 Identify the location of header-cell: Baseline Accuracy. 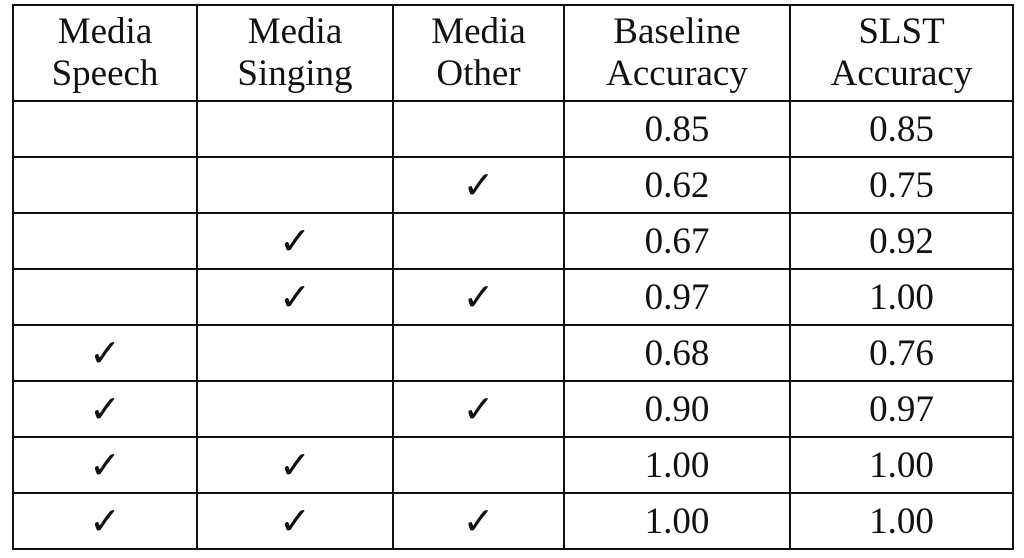
(677, 53).